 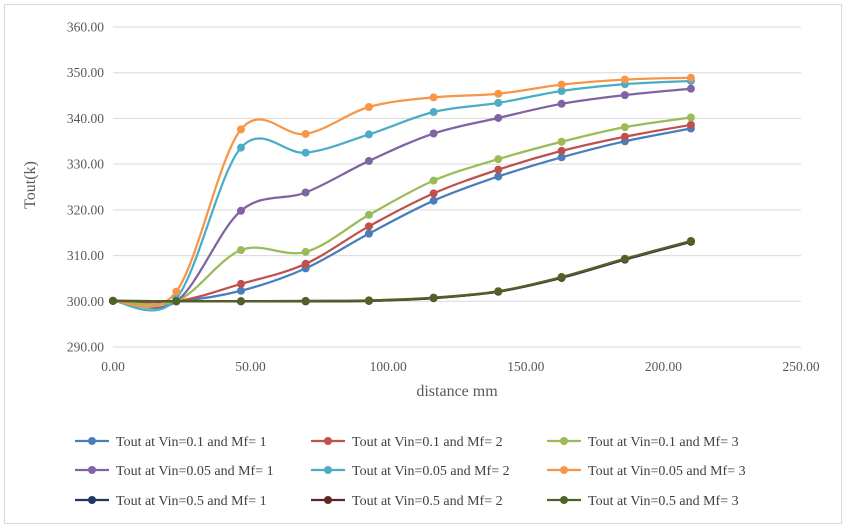 I want to click on y-tick-label: 360.00, so click(x=85, y=27).